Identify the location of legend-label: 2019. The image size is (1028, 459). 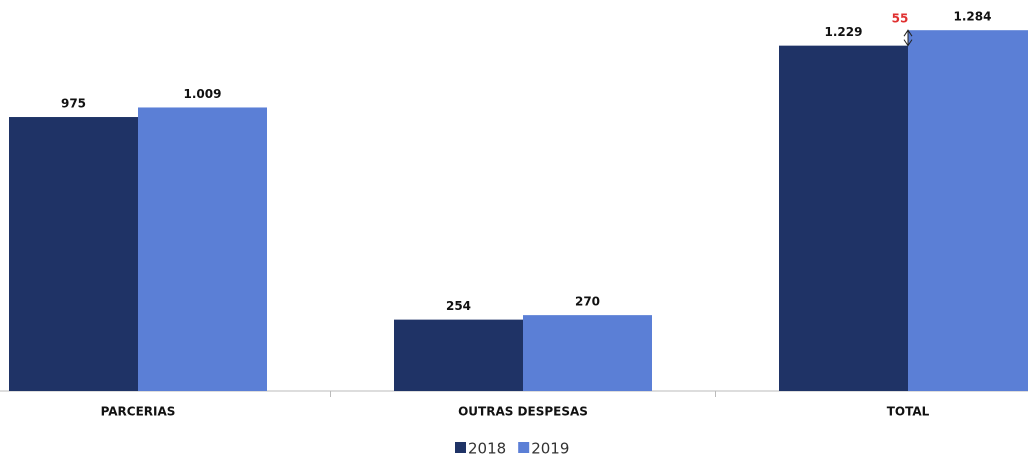
(550, 449).